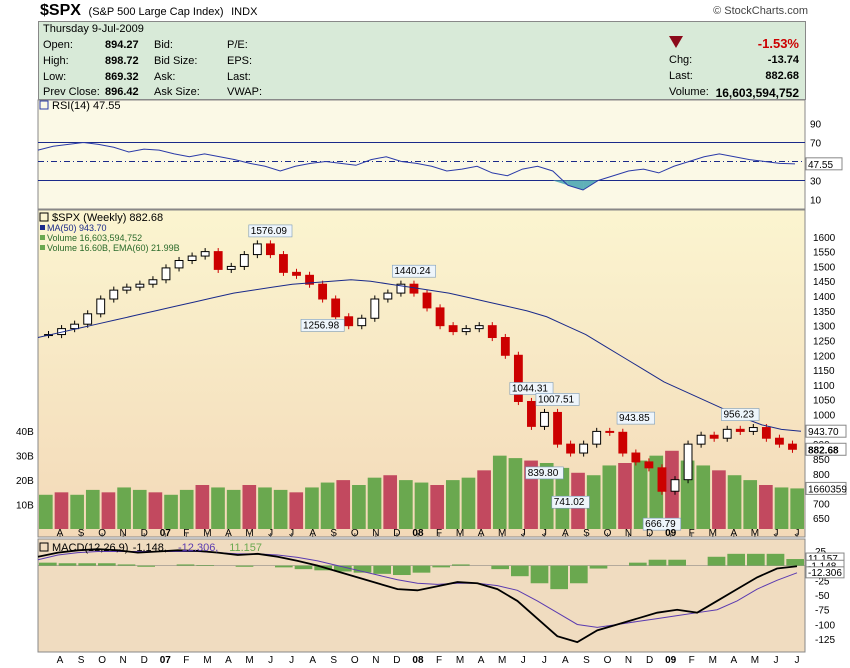 The height and width of the screenshot is (668, 850). What do you see at coordinates (416, 166) in the screenshot?
I see `rsi-line` at bounding box center [416, 166].